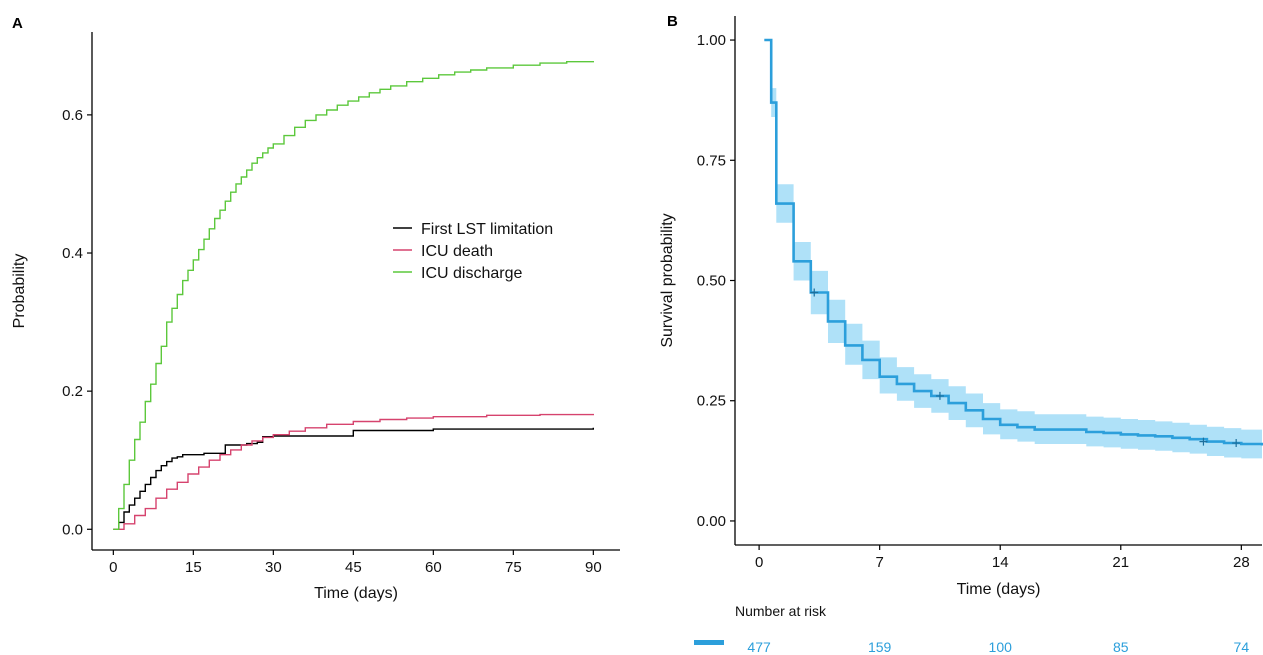 The width and height of the screenshot is (1263, 655). I want to click on panel-a-x-axis-label: Time (days), so click(356, 593).